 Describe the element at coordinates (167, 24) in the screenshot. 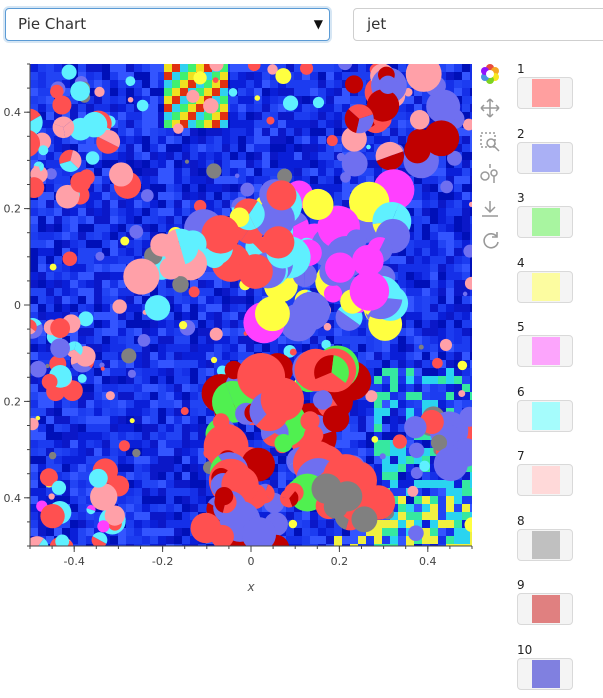

I see `chart-type-select: Pie Chart ▼` at that location.